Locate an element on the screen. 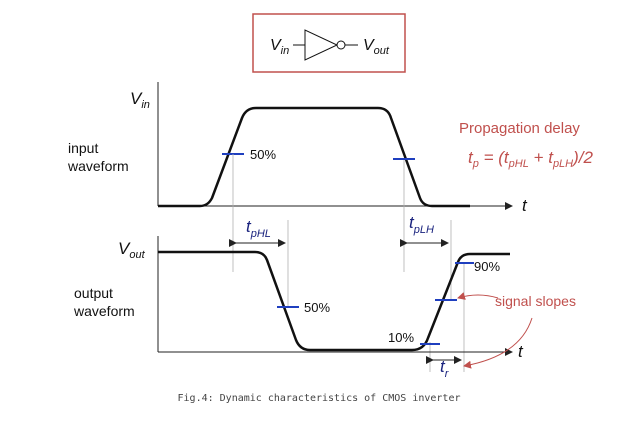  vout-axis-label: Vout is located at coordinates (132, 250).